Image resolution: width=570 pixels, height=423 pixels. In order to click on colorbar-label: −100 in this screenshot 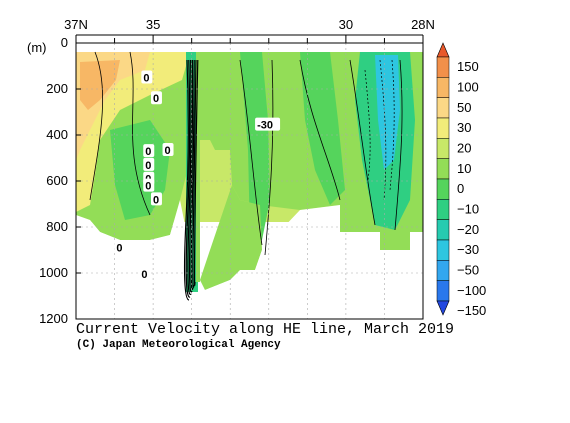, I will do `click(471, 290)`.